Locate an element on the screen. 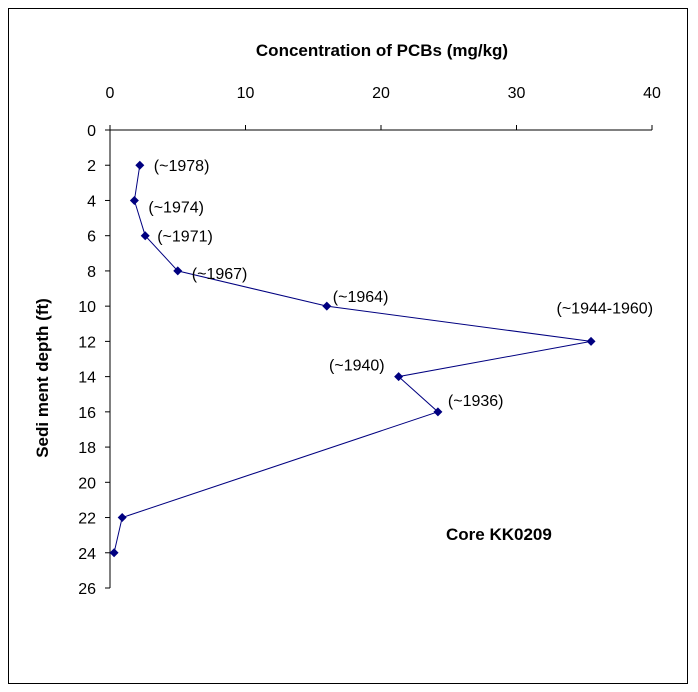  y-tick-label: 8 is located at coordinates (91, 272).